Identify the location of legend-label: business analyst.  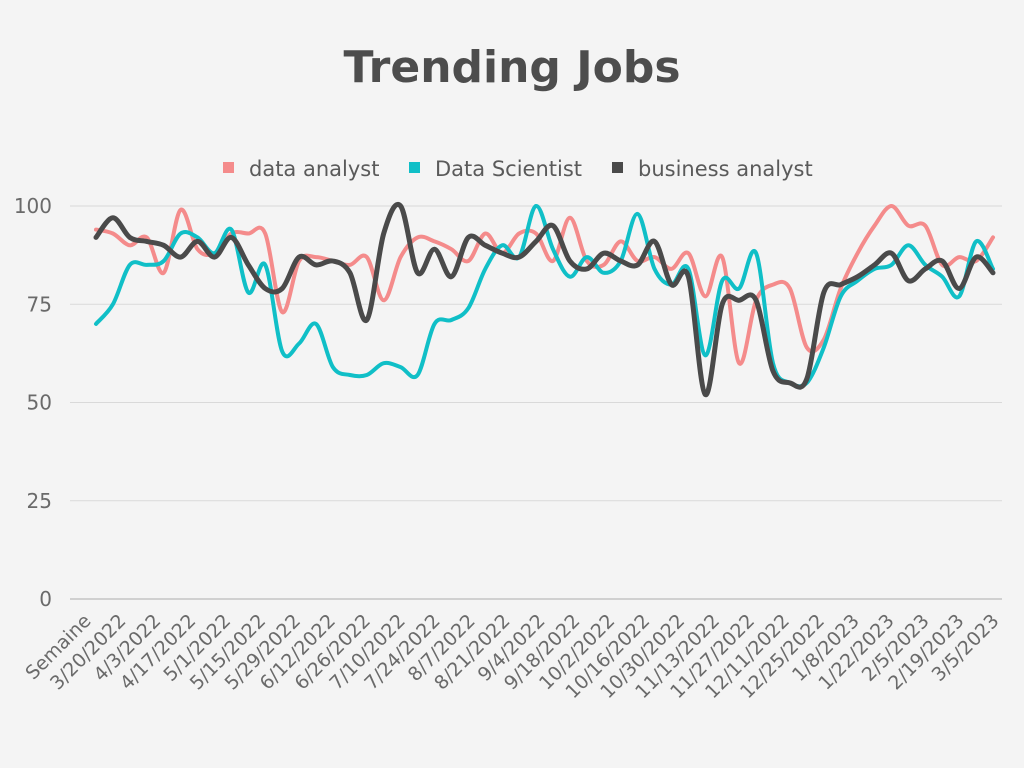
(725, 169).